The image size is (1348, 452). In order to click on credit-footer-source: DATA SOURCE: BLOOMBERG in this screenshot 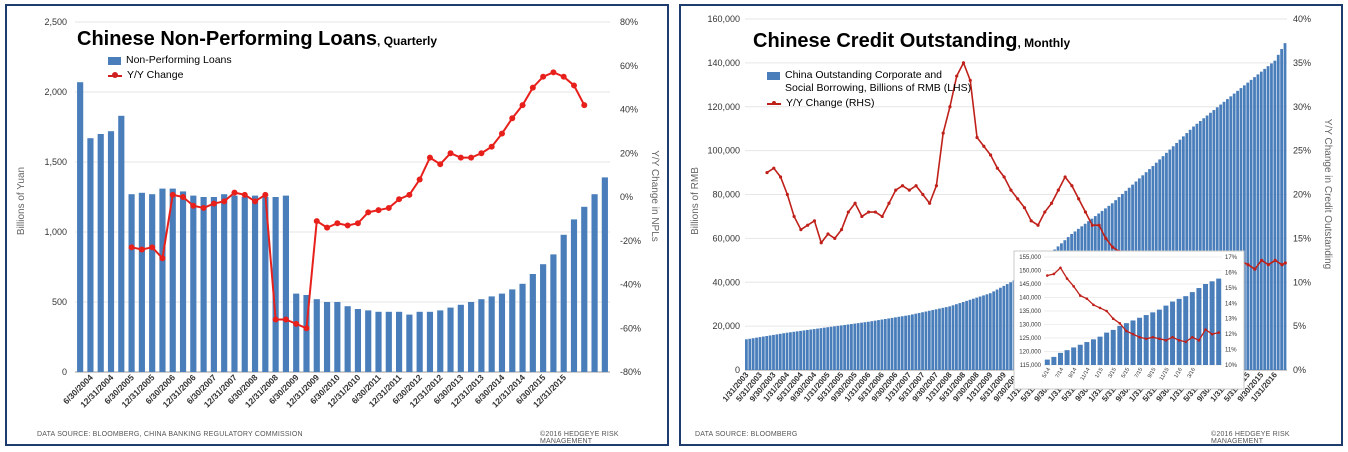, I will do `click(746, 434)`.